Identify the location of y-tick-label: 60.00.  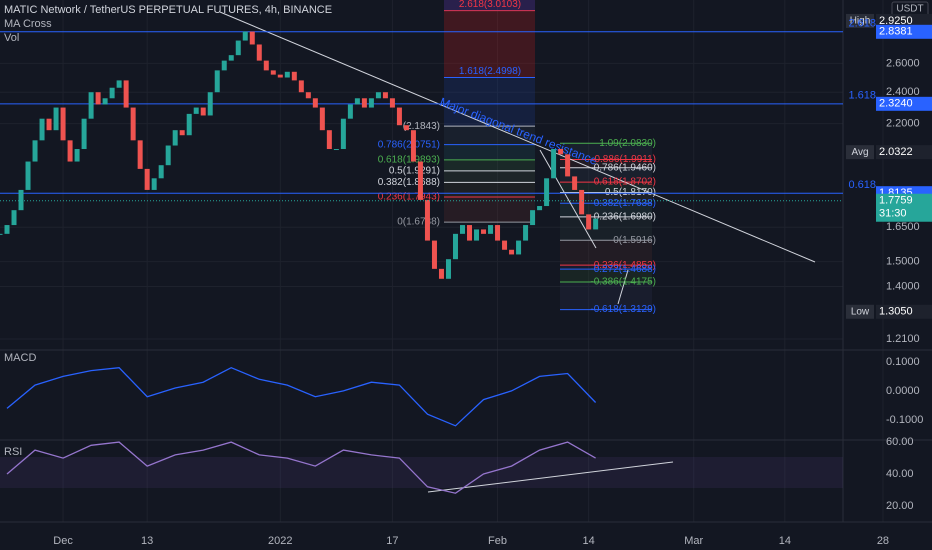
(900, 442).